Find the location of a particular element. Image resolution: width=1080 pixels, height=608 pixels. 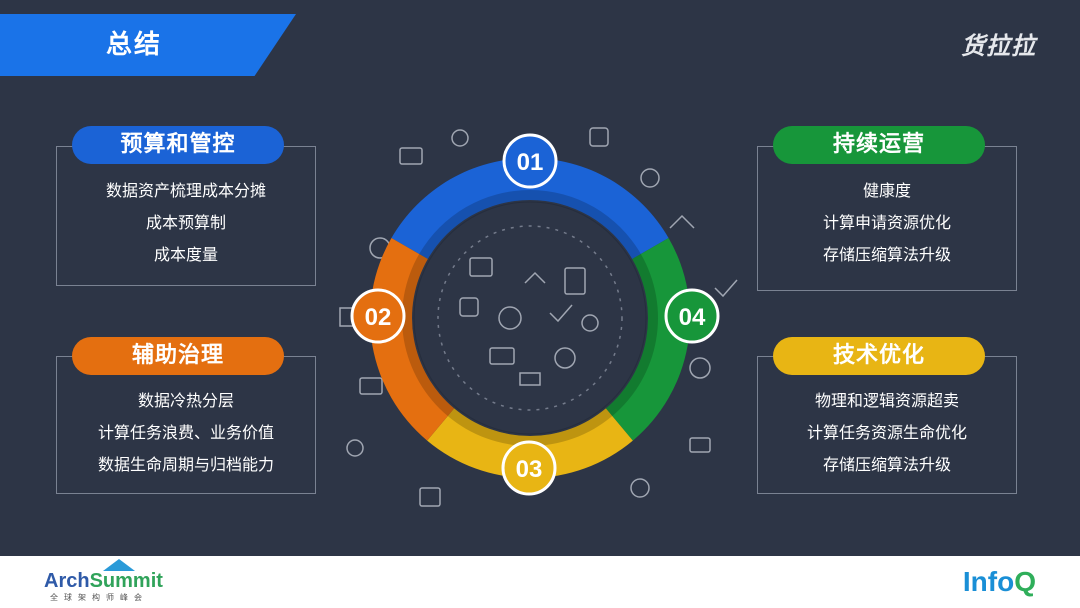

step-label-03: 03 is located at coordinates (529, 469).